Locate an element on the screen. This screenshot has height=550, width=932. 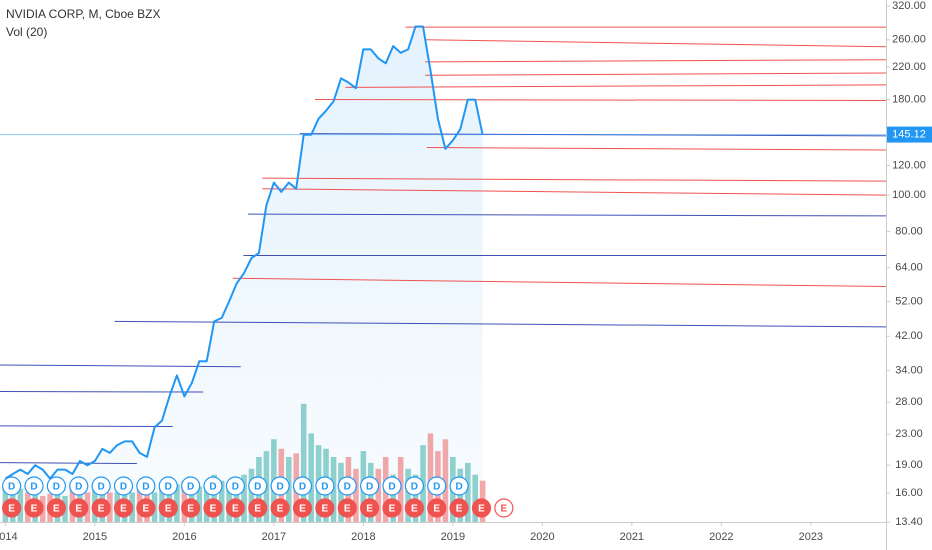
x-tick-label: 2022 is located at coordinates (721, 537).